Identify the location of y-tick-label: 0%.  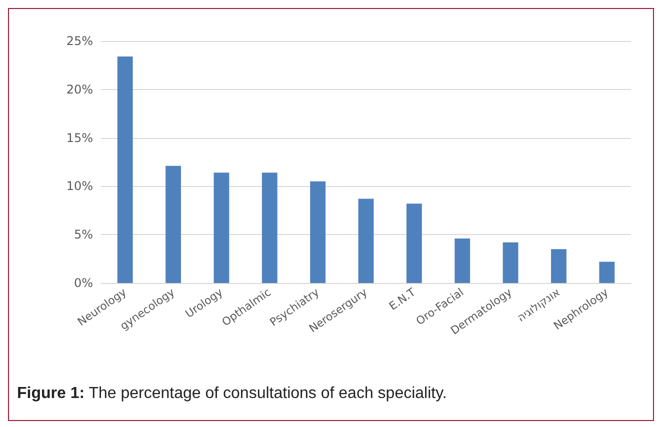
(83, 283).